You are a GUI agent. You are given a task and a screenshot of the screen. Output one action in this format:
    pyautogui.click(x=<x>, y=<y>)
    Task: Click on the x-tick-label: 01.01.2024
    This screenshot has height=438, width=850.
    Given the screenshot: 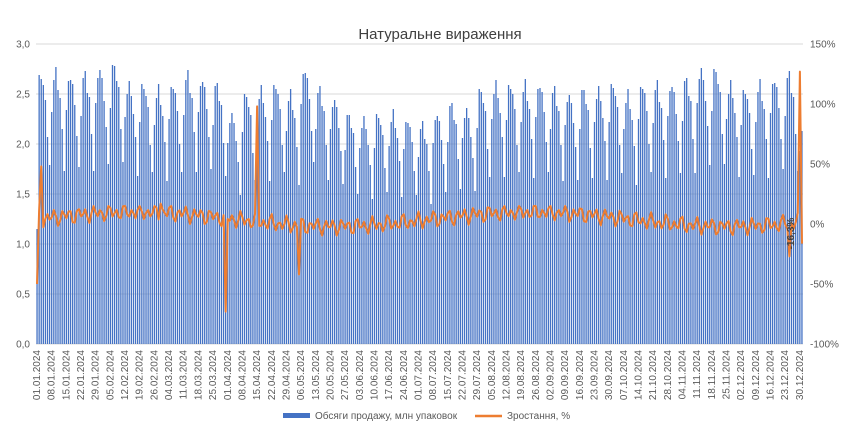 What is the action you would take?
    pyautogui.click(x=37, y=375)
    